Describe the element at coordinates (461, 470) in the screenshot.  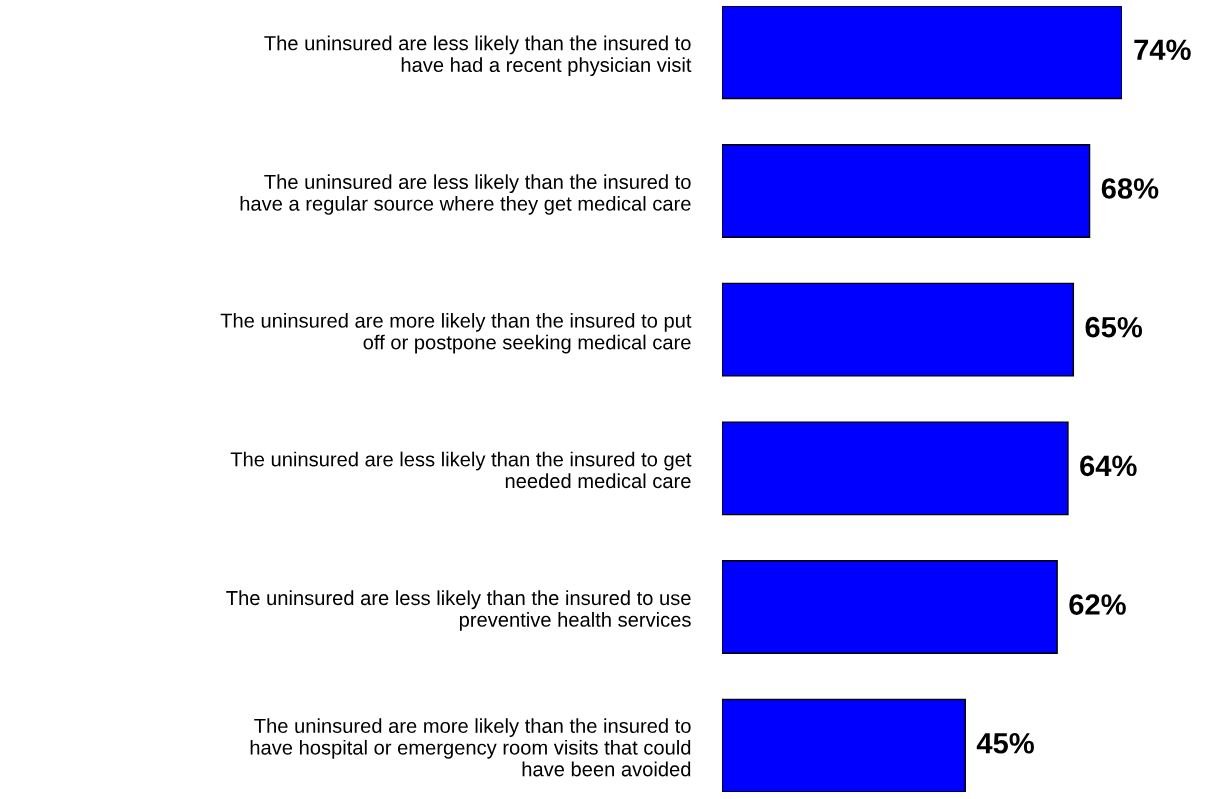
I see `y-tick-label: The uninsured are less likely than the insured to get needed medical care` at that location.